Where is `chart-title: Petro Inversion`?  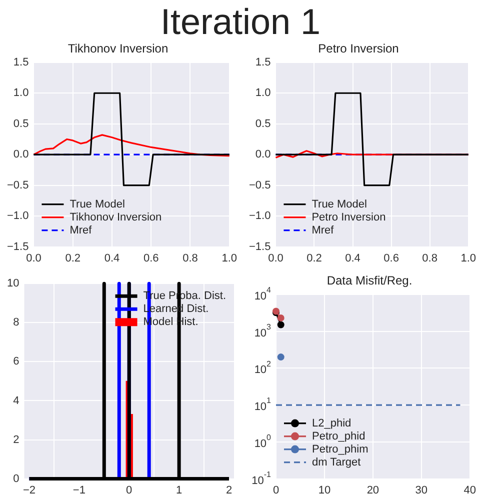
chart-title: Petro Inversion is located at coordinates (358, 49).